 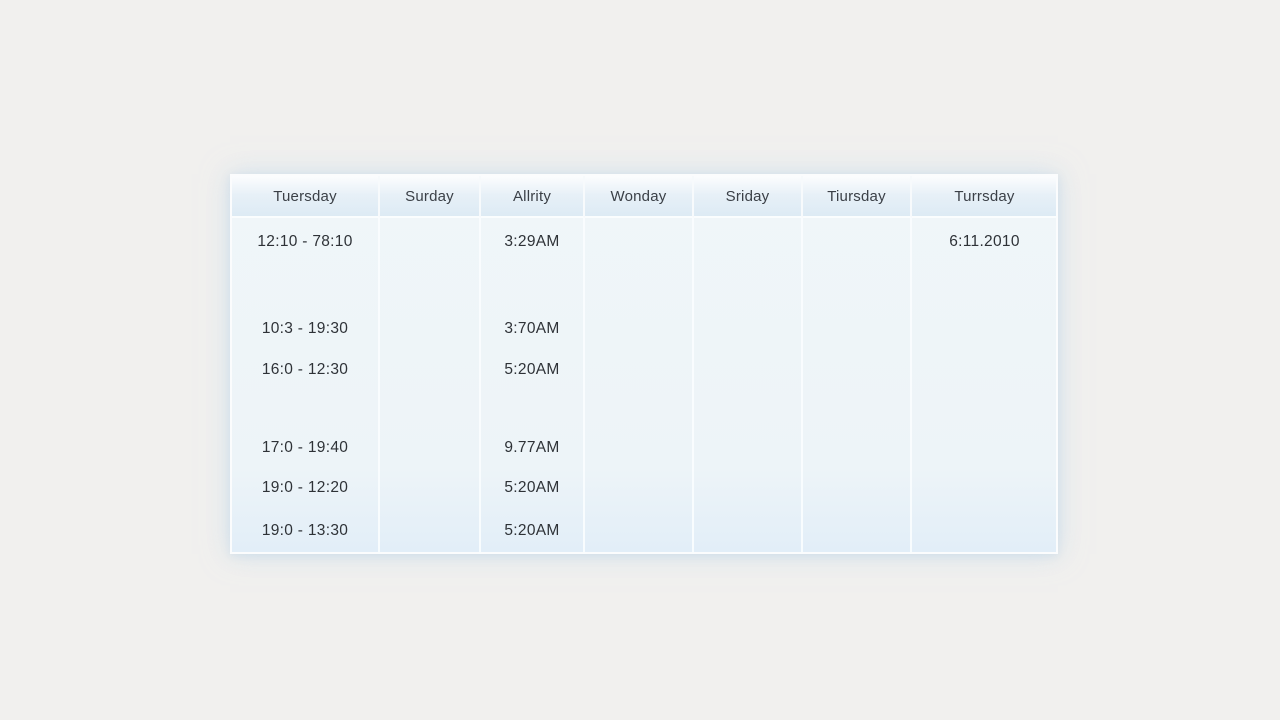 I want to click on column-header: Turrsday, so click(x=984, y=197).